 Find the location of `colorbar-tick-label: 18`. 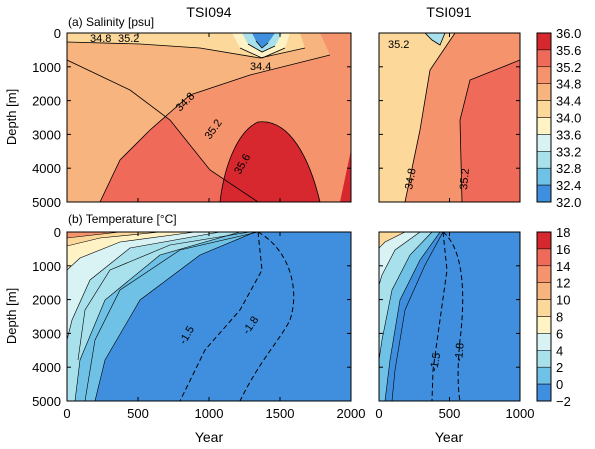

colorbar-tick-label: 18 is located at coordinates (563, 232).